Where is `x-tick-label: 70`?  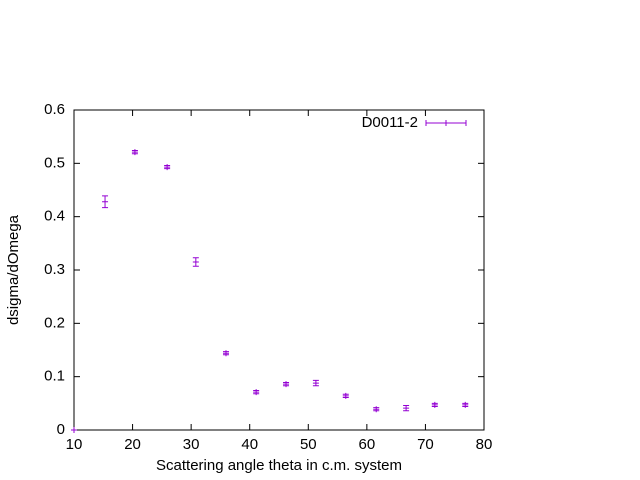
x-tick-label: 70 is located at coordinates (425, 444).